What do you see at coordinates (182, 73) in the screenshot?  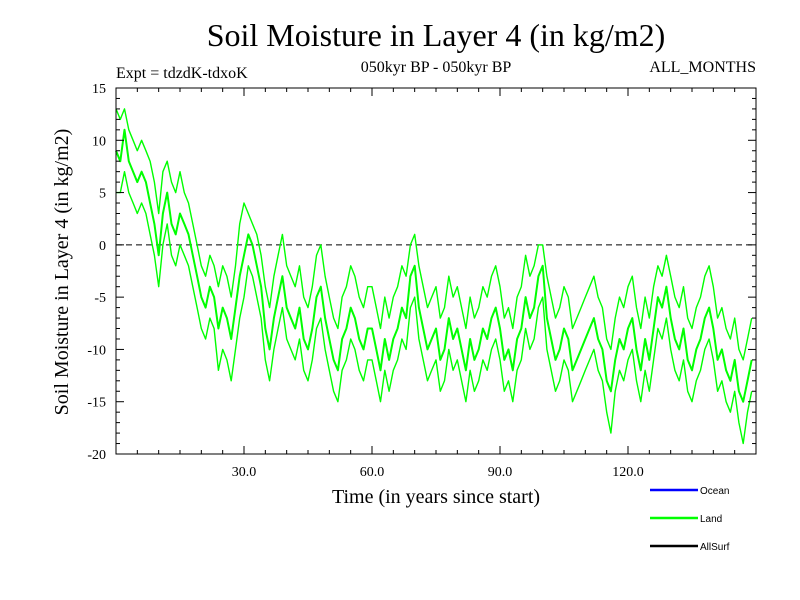 I see `subtitle-left: Expt = tdzdK-tdxoK` at bounding box center [182, 73].